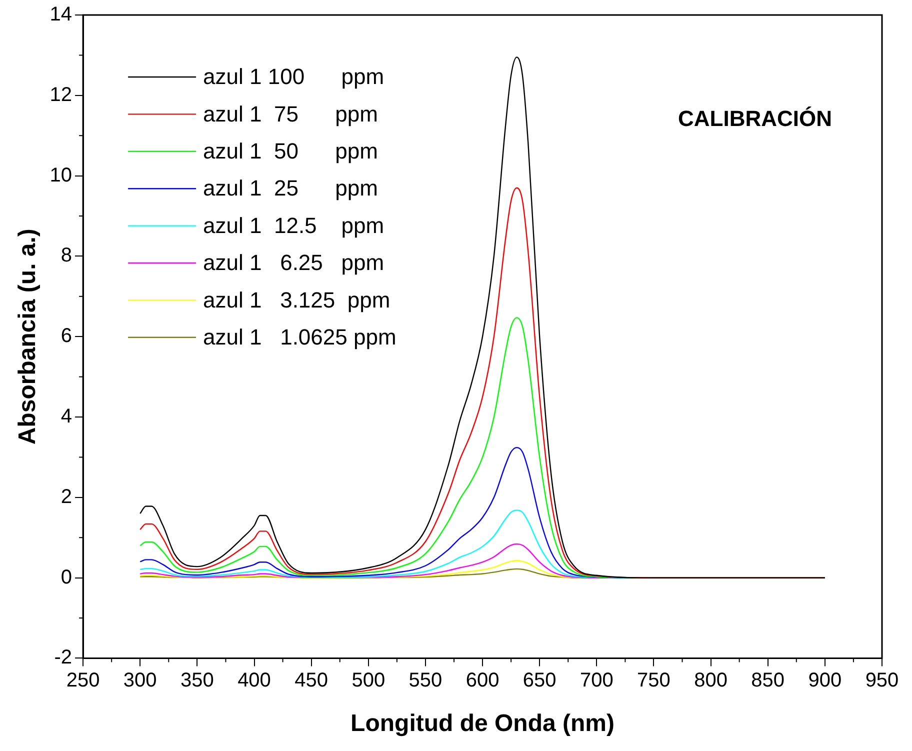  What do you see at coordinates (293, 263) in the screenshot?
I see `legend-label: azul 1 6.25 ppm` at bounding box center [293, 263].